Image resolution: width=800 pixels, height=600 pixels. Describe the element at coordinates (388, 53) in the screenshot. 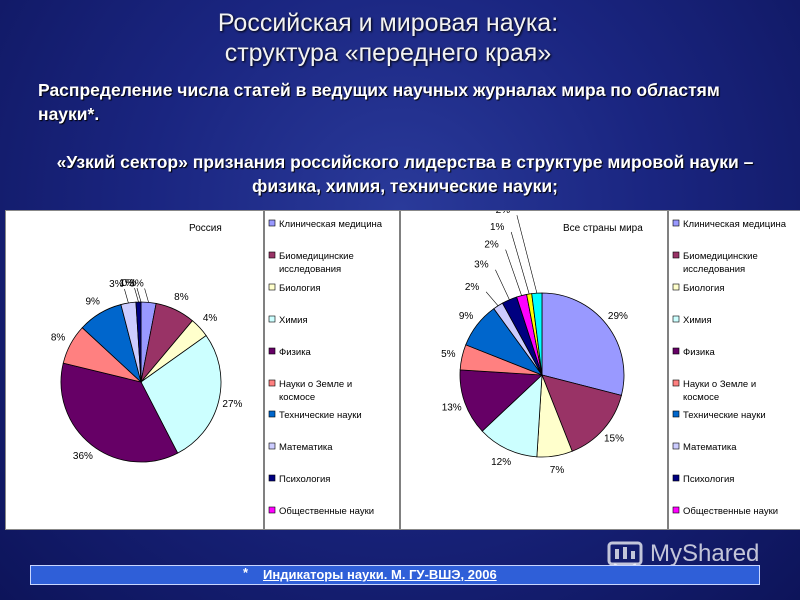

I see `slide-title-line2: структура «переднего края»` at that location.